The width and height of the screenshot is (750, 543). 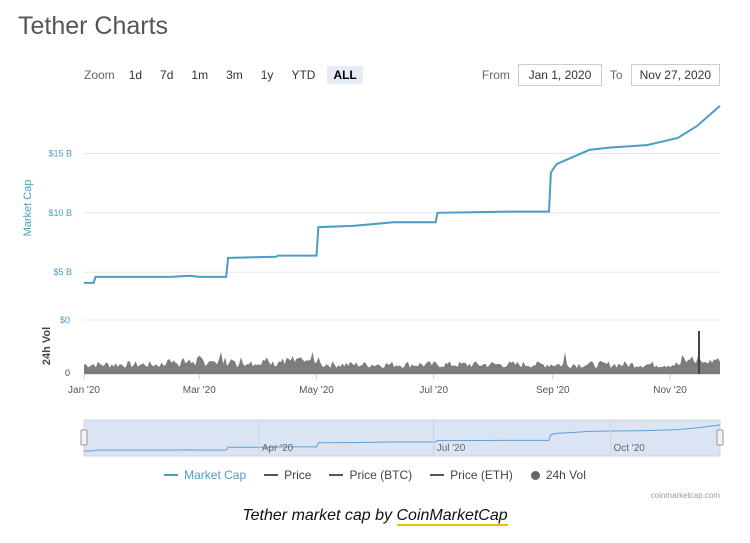 What do you see at coordinates (271, 475) in the screenshot?
I see `legend-price-swatch` at bounding box center [271, 475].